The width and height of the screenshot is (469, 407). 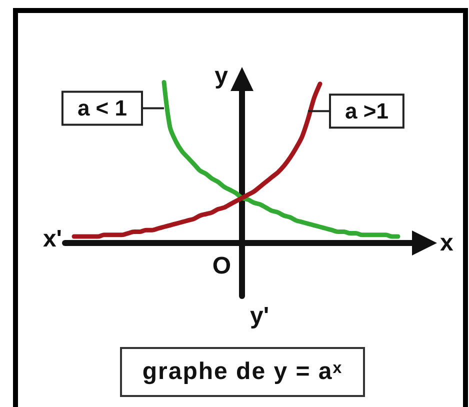 What do you see at coordinates (260, 316) in the screenshot?
I see `text: y'` at bounding box center [260, 316].